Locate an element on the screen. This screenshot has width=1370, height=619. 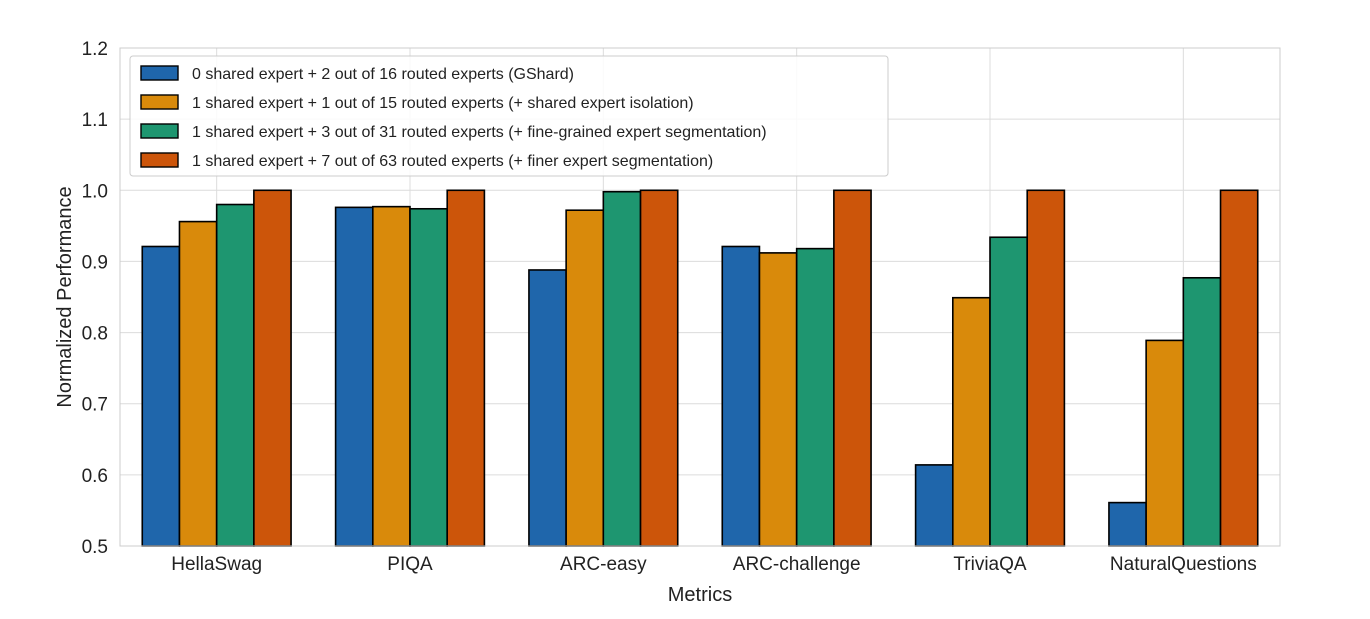
bar-series-0-naturalquestions is located at coordinates (1127, 524).